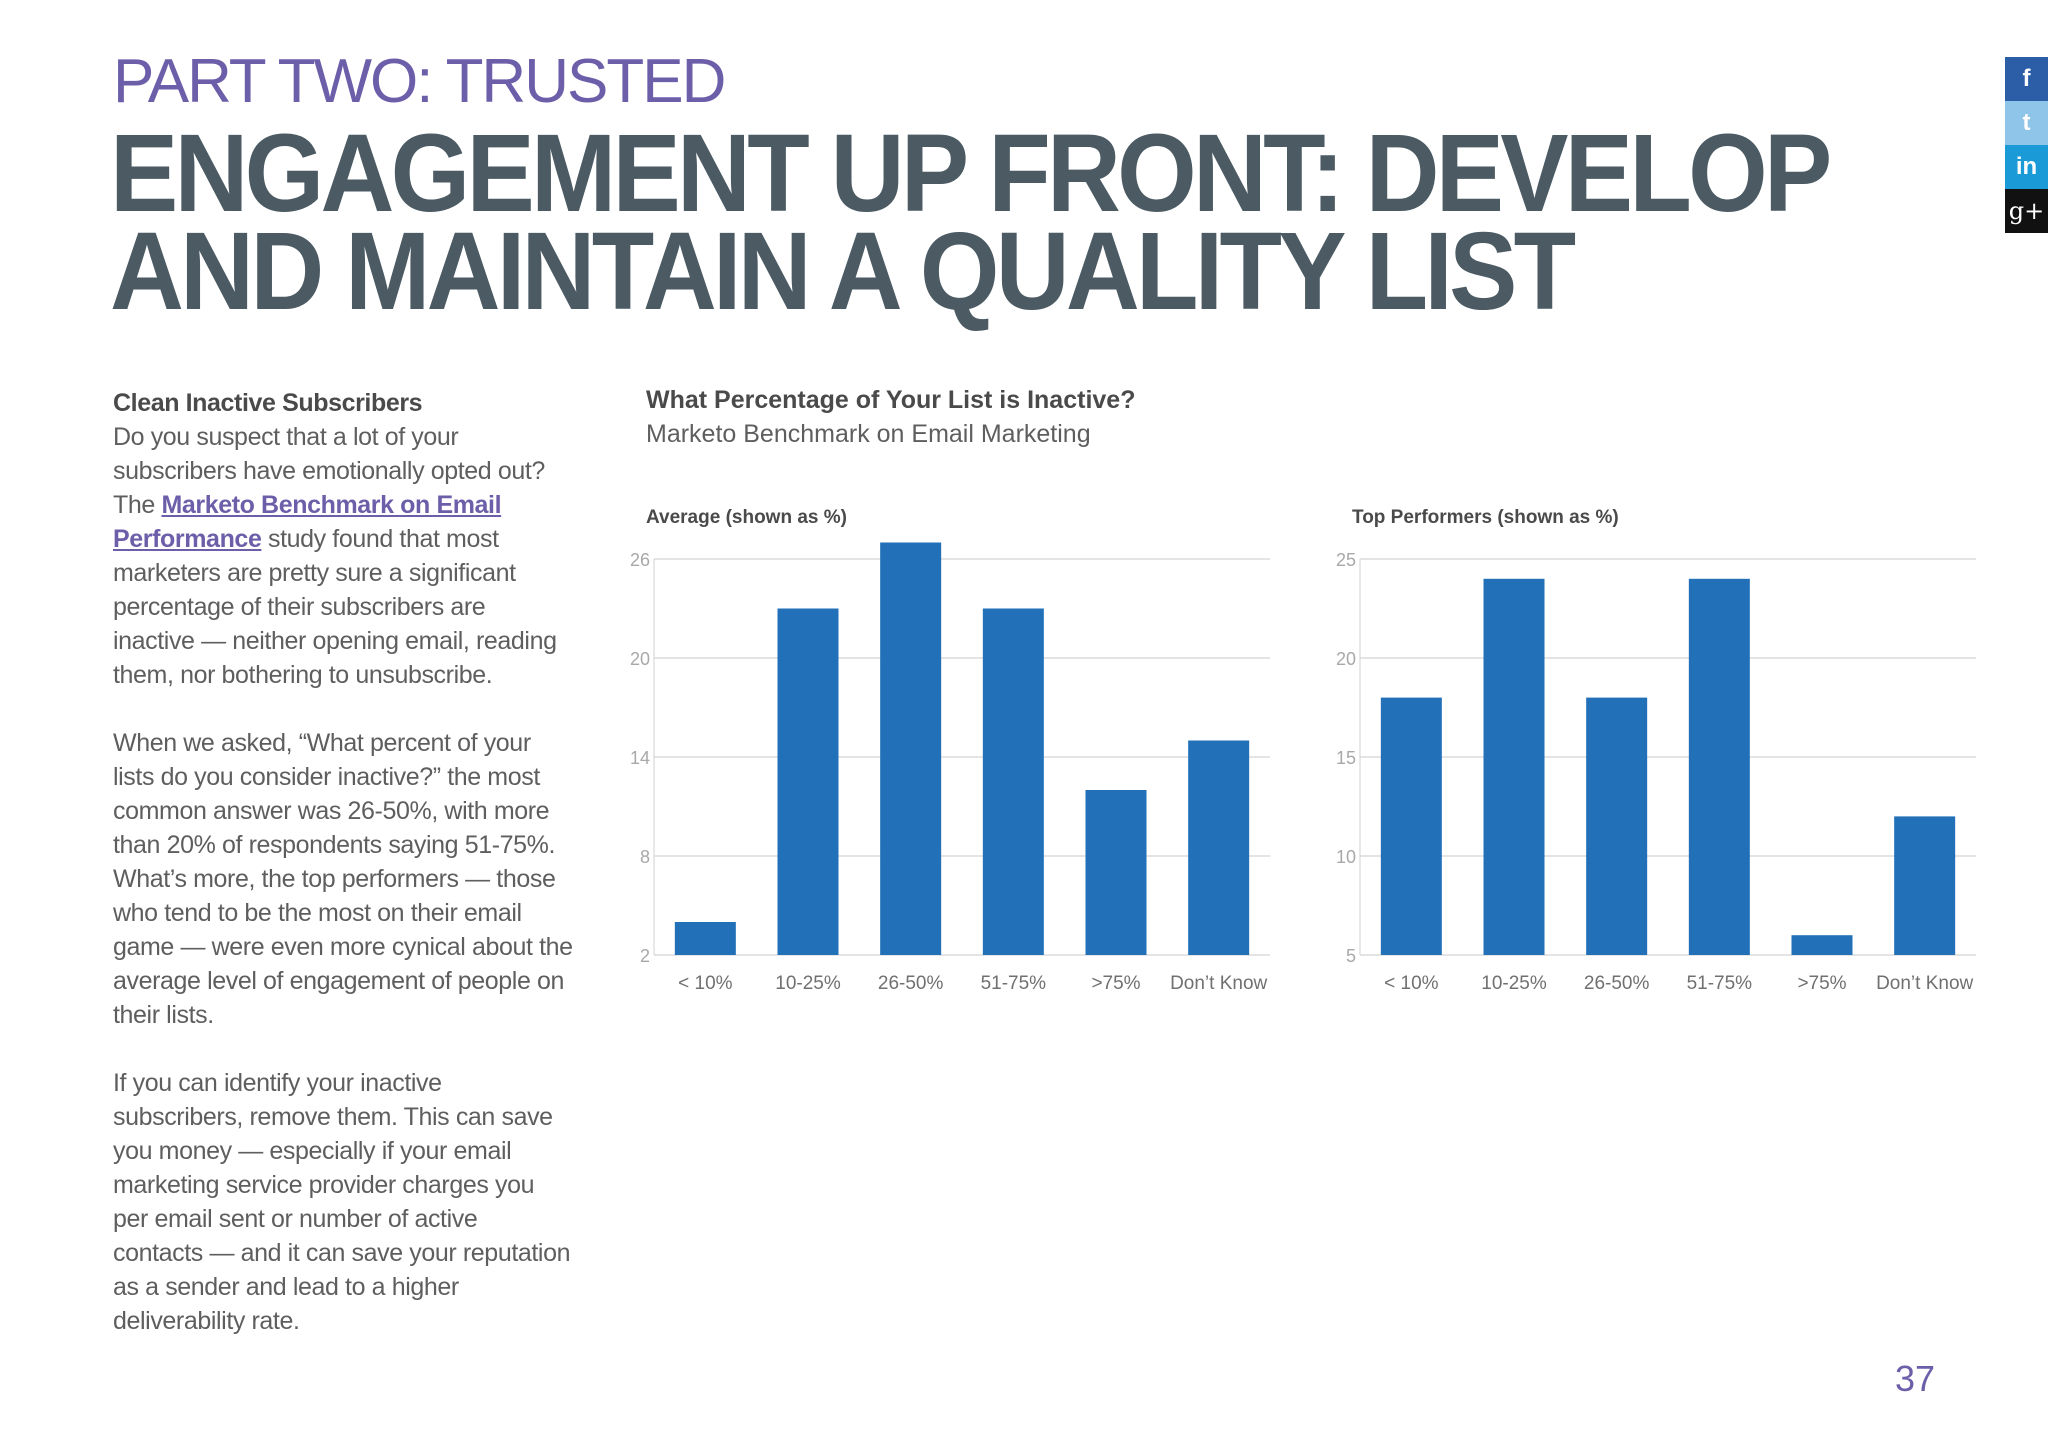  I want to click on chart-subtitle: Marketo Benchmark on Email Marketing, so click(868, 434).